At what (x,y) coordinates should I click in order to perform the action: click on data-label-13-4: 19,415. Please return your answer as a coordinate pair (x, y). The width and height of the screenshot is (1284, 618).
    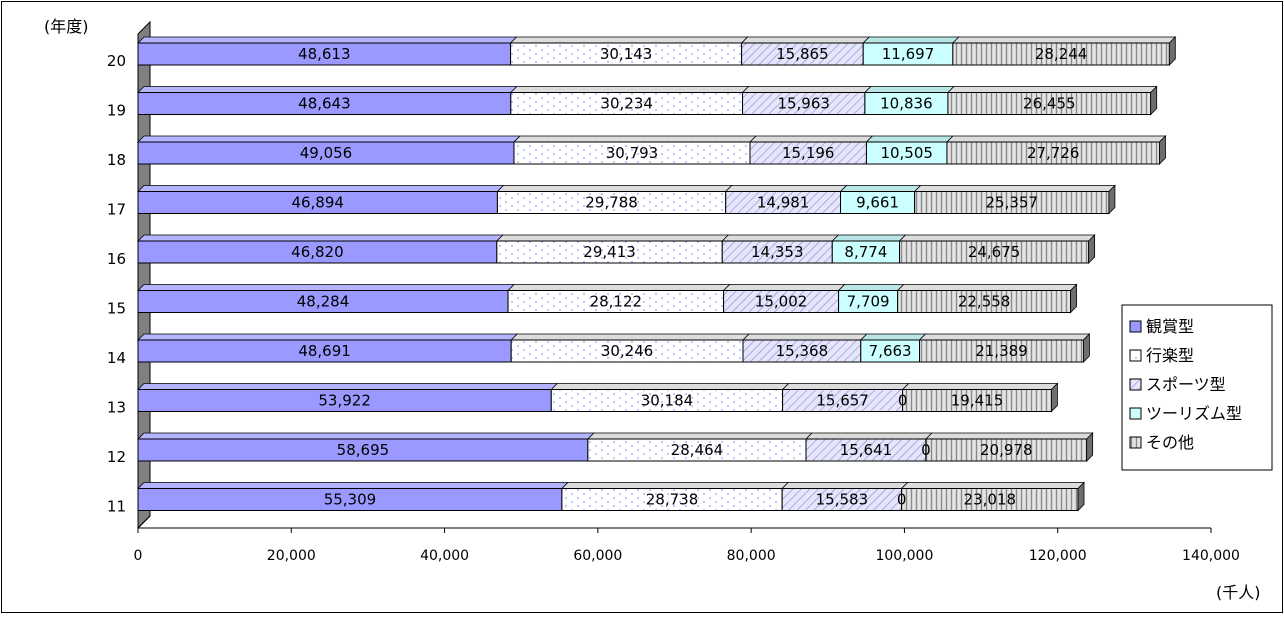
    Looking at the image, I should click on (977, 401).